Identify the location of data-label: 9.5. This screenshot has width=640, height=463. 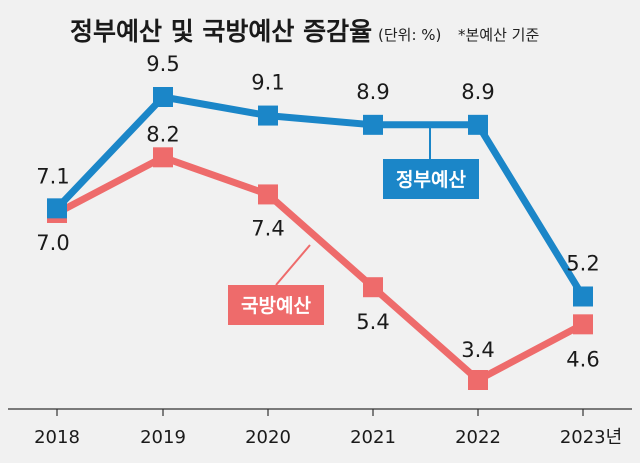
(162, 64).